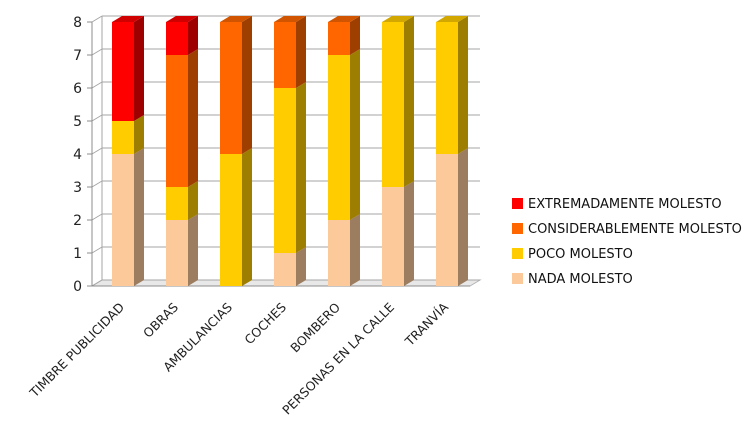 The width and height of the screenshot is (752, 433). What do you see at coordinates (160, 319) in the screenshot?
I see `x-tick-label: OBRAS` at bounding box center [160, 319].